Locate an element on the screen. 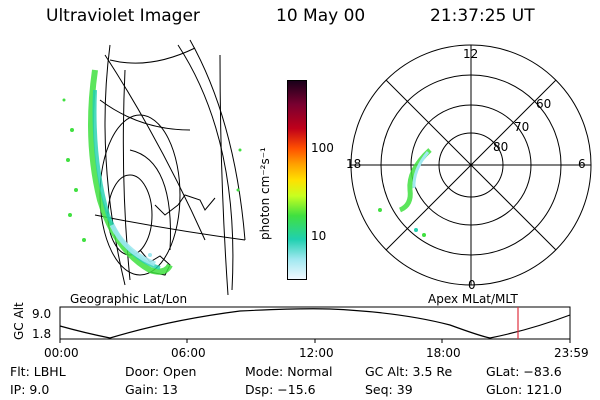  time-label: 21:37:25 UT is located at coordinates (482, 16).